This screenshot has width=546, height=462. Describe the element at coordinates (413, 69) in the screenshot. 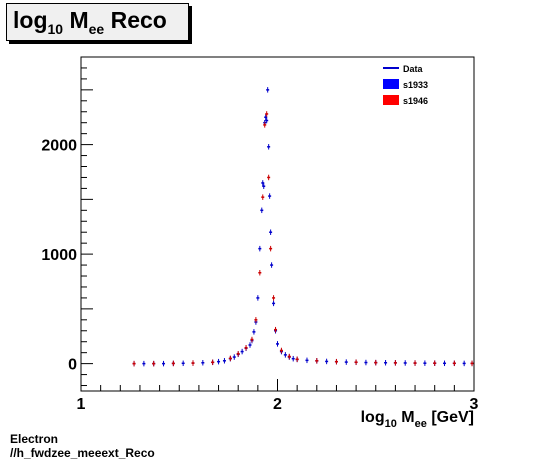

I see `legend-label: Data` at that location.